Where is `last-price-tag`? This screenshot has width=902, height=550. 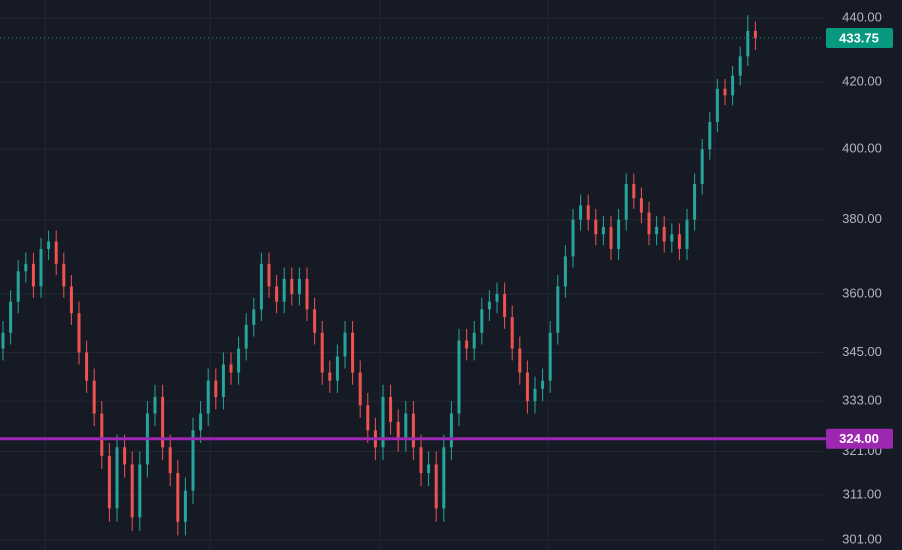 last-price-tag is located at coordinates (859, 37).